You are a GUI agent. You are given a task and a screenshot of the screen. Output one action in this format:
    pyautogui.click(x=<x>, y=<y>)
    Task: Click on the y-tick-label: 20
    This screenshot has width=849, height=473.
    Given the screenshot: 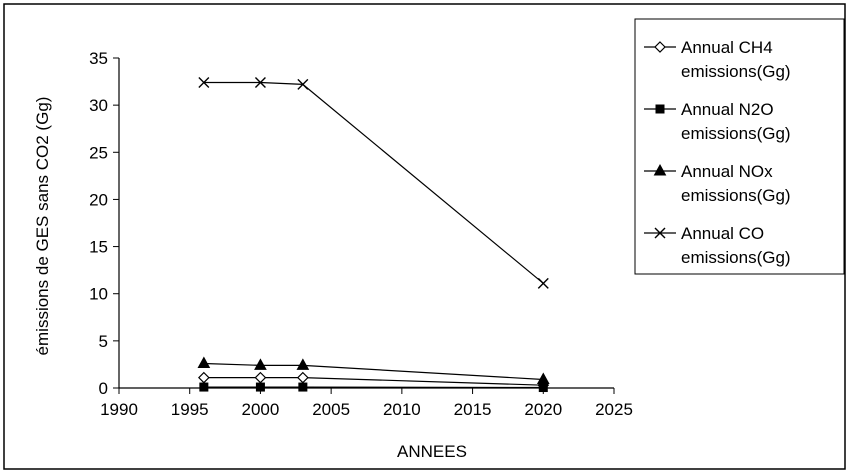 What is the action you would take?
    pyautogui.click(x=98, y=199)
    